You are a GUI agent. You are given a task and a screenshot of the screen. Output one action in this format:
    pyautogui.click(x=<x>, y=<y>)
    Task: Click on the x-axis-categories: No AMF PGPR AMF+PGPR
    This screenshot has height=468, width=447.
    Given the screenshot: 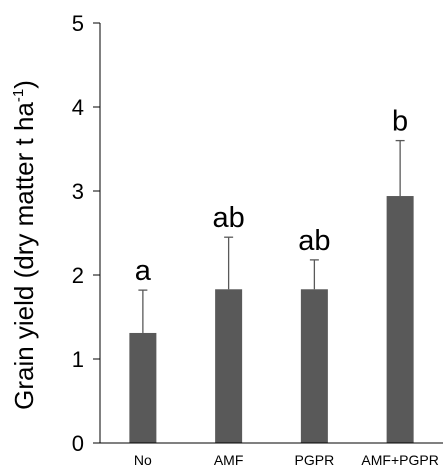 What is the action you would take?
    pyautogui.click(x=286, y=460)
    